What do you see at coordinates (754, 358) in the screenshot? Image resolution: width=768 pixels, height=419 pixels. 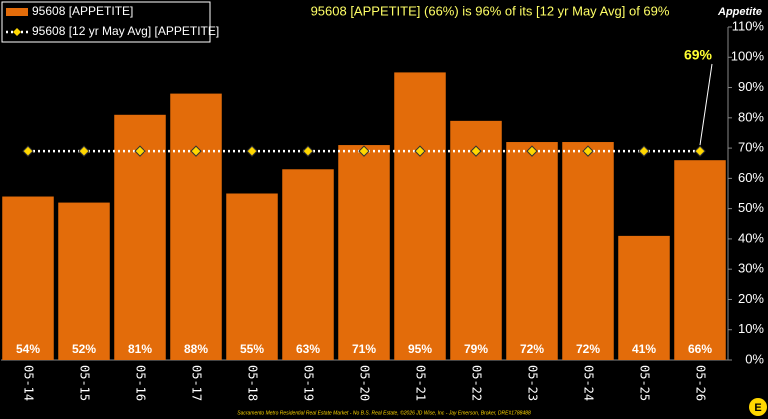 I see `y-tick-label: 0%` at bounding box center [754, 358].